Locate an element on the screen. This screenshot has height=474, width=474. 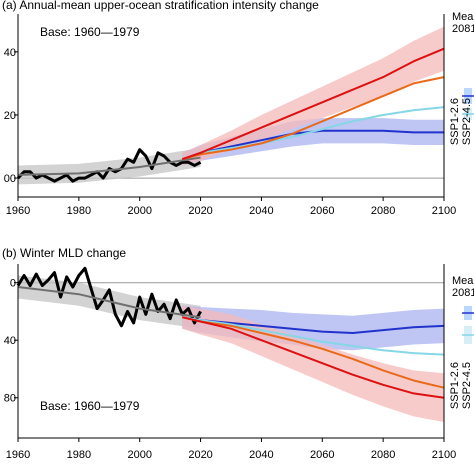
panel-b-x-tick-label-1: 1980 is located at coordinates (79, 455).